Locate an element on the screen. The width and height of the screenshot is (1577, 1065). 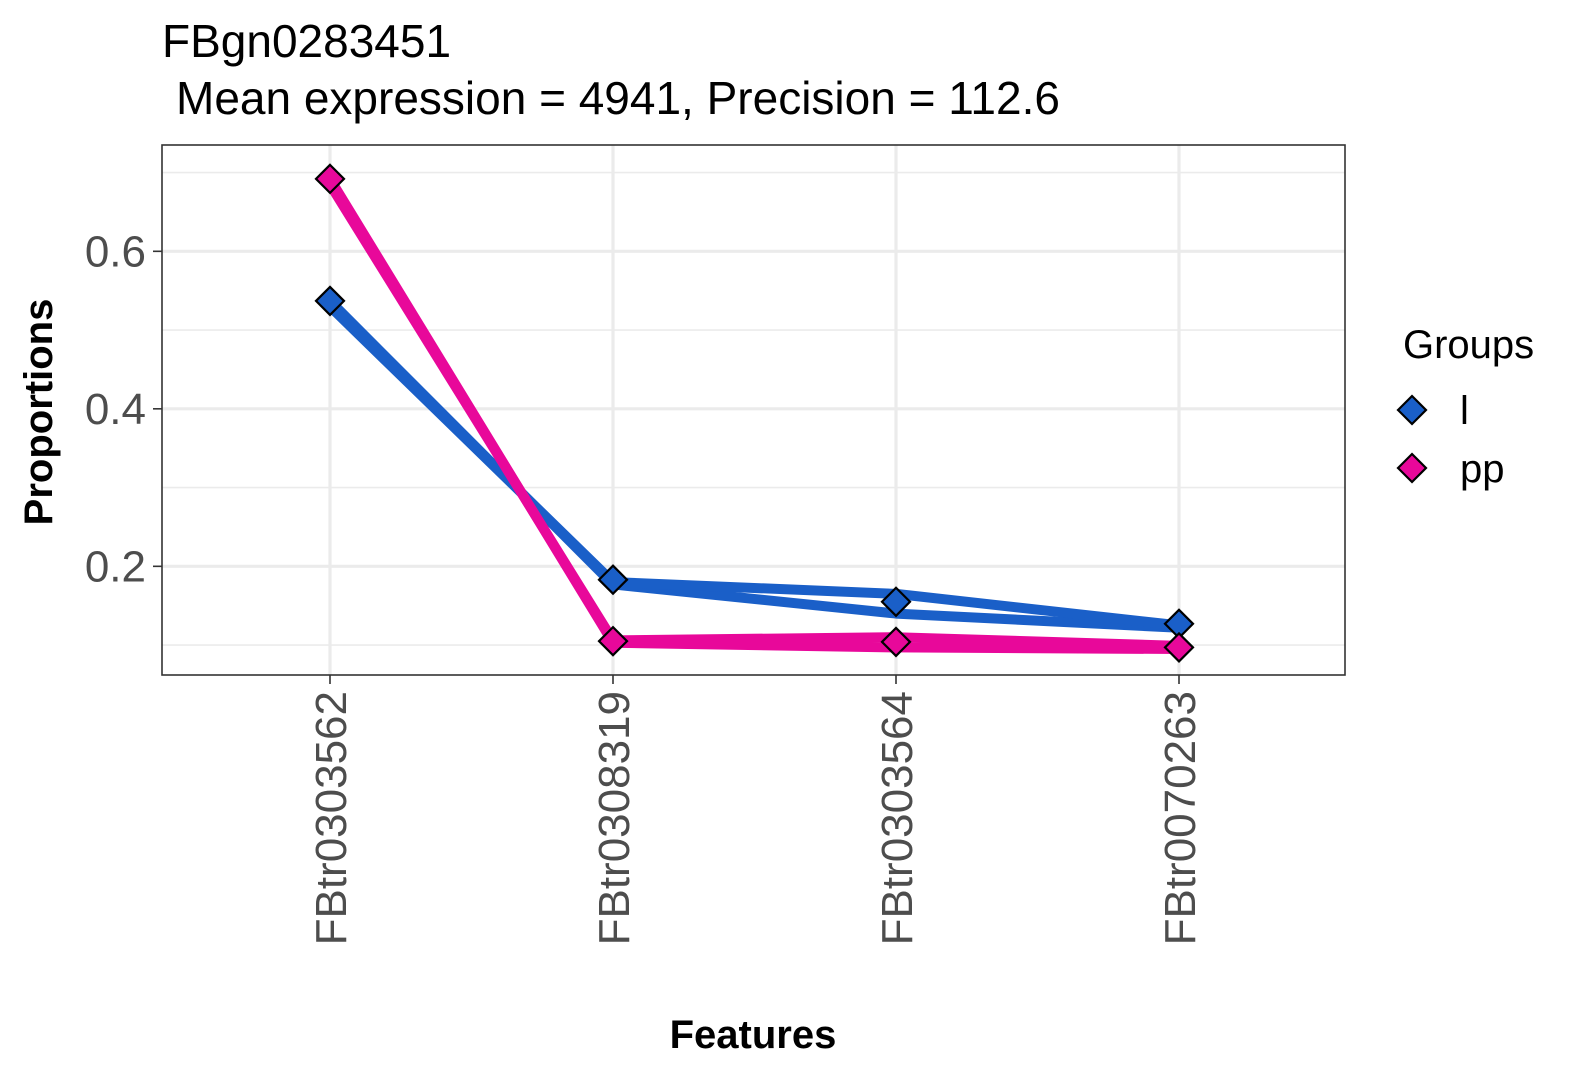
legend-title: Groups is located at coordinates (1468, 345).